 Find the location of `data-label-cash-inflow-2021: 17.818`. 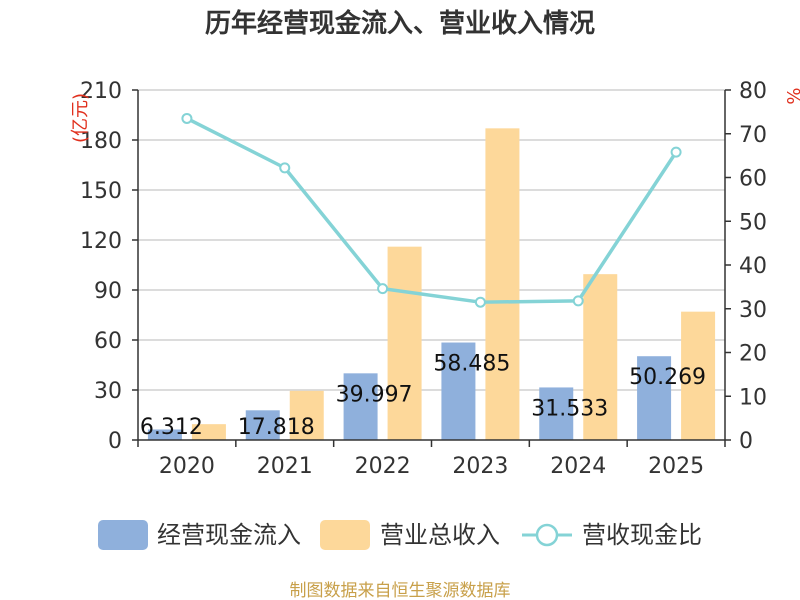

data-label-cash-inflow-2021: 17.818 is located at coordinates (276, 427).